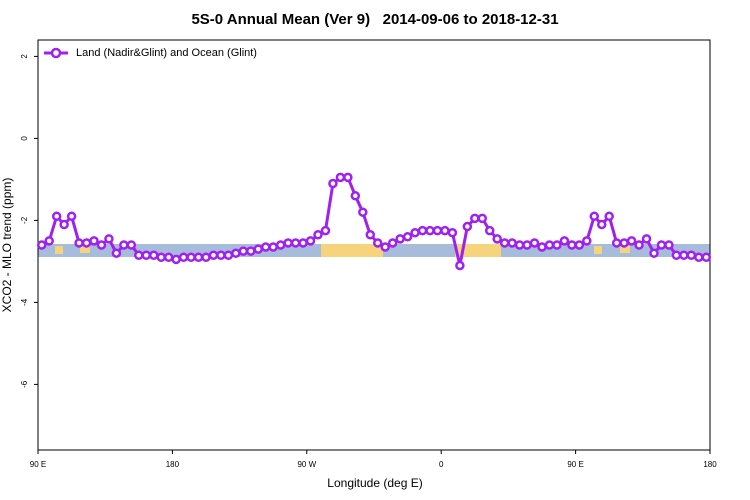 Image resolution: width=750 pixels, height=500 pixels. Describe the element at coordinates (56, 53) in the screenshot. I see `legend-marker` at that location.